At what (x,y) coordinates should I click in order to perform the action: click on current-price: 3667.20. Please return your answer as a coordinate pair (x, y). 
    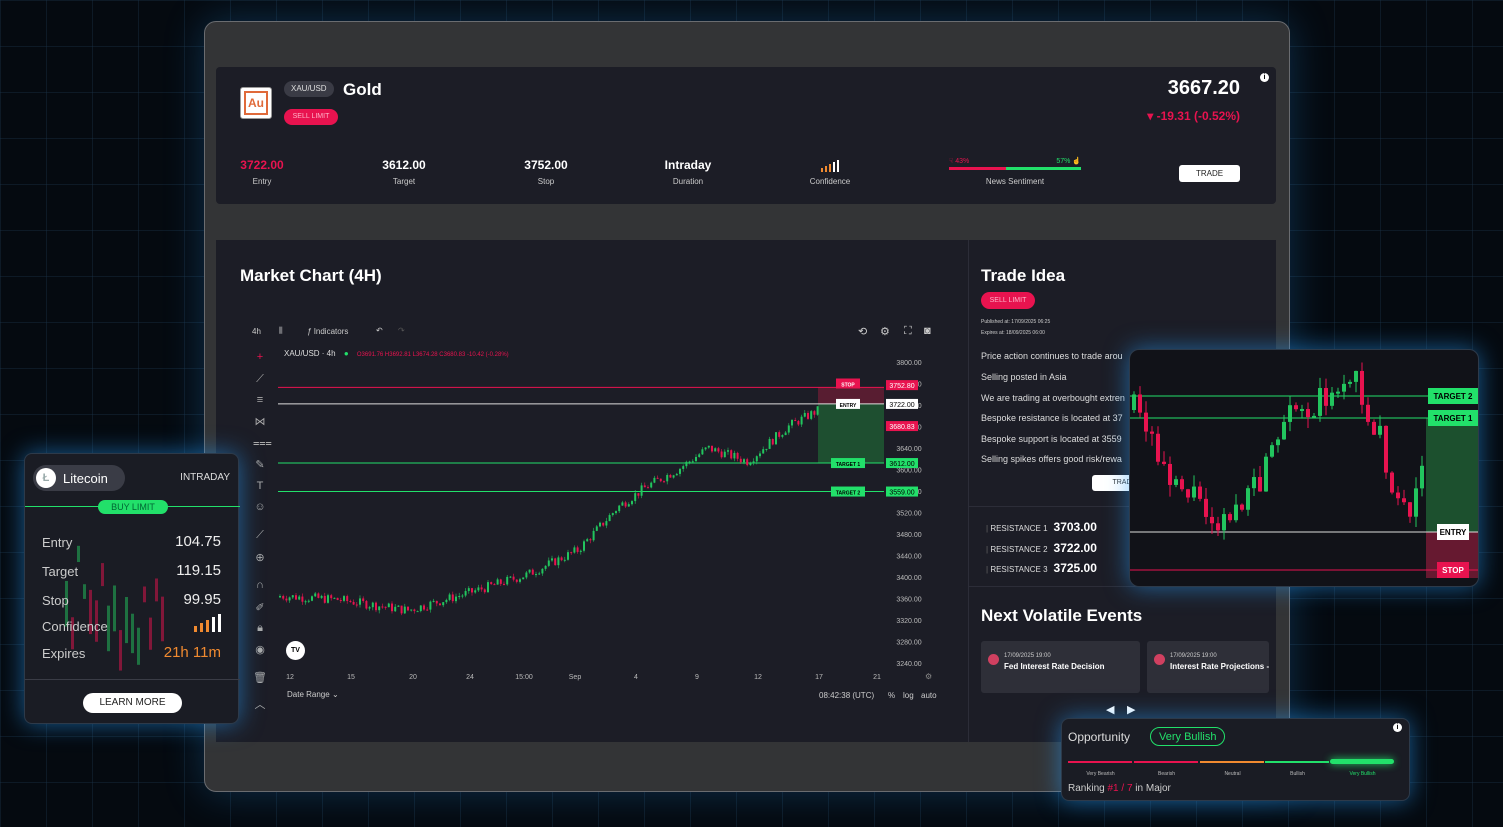
    Looking at the image, I should click on (1203, 88).